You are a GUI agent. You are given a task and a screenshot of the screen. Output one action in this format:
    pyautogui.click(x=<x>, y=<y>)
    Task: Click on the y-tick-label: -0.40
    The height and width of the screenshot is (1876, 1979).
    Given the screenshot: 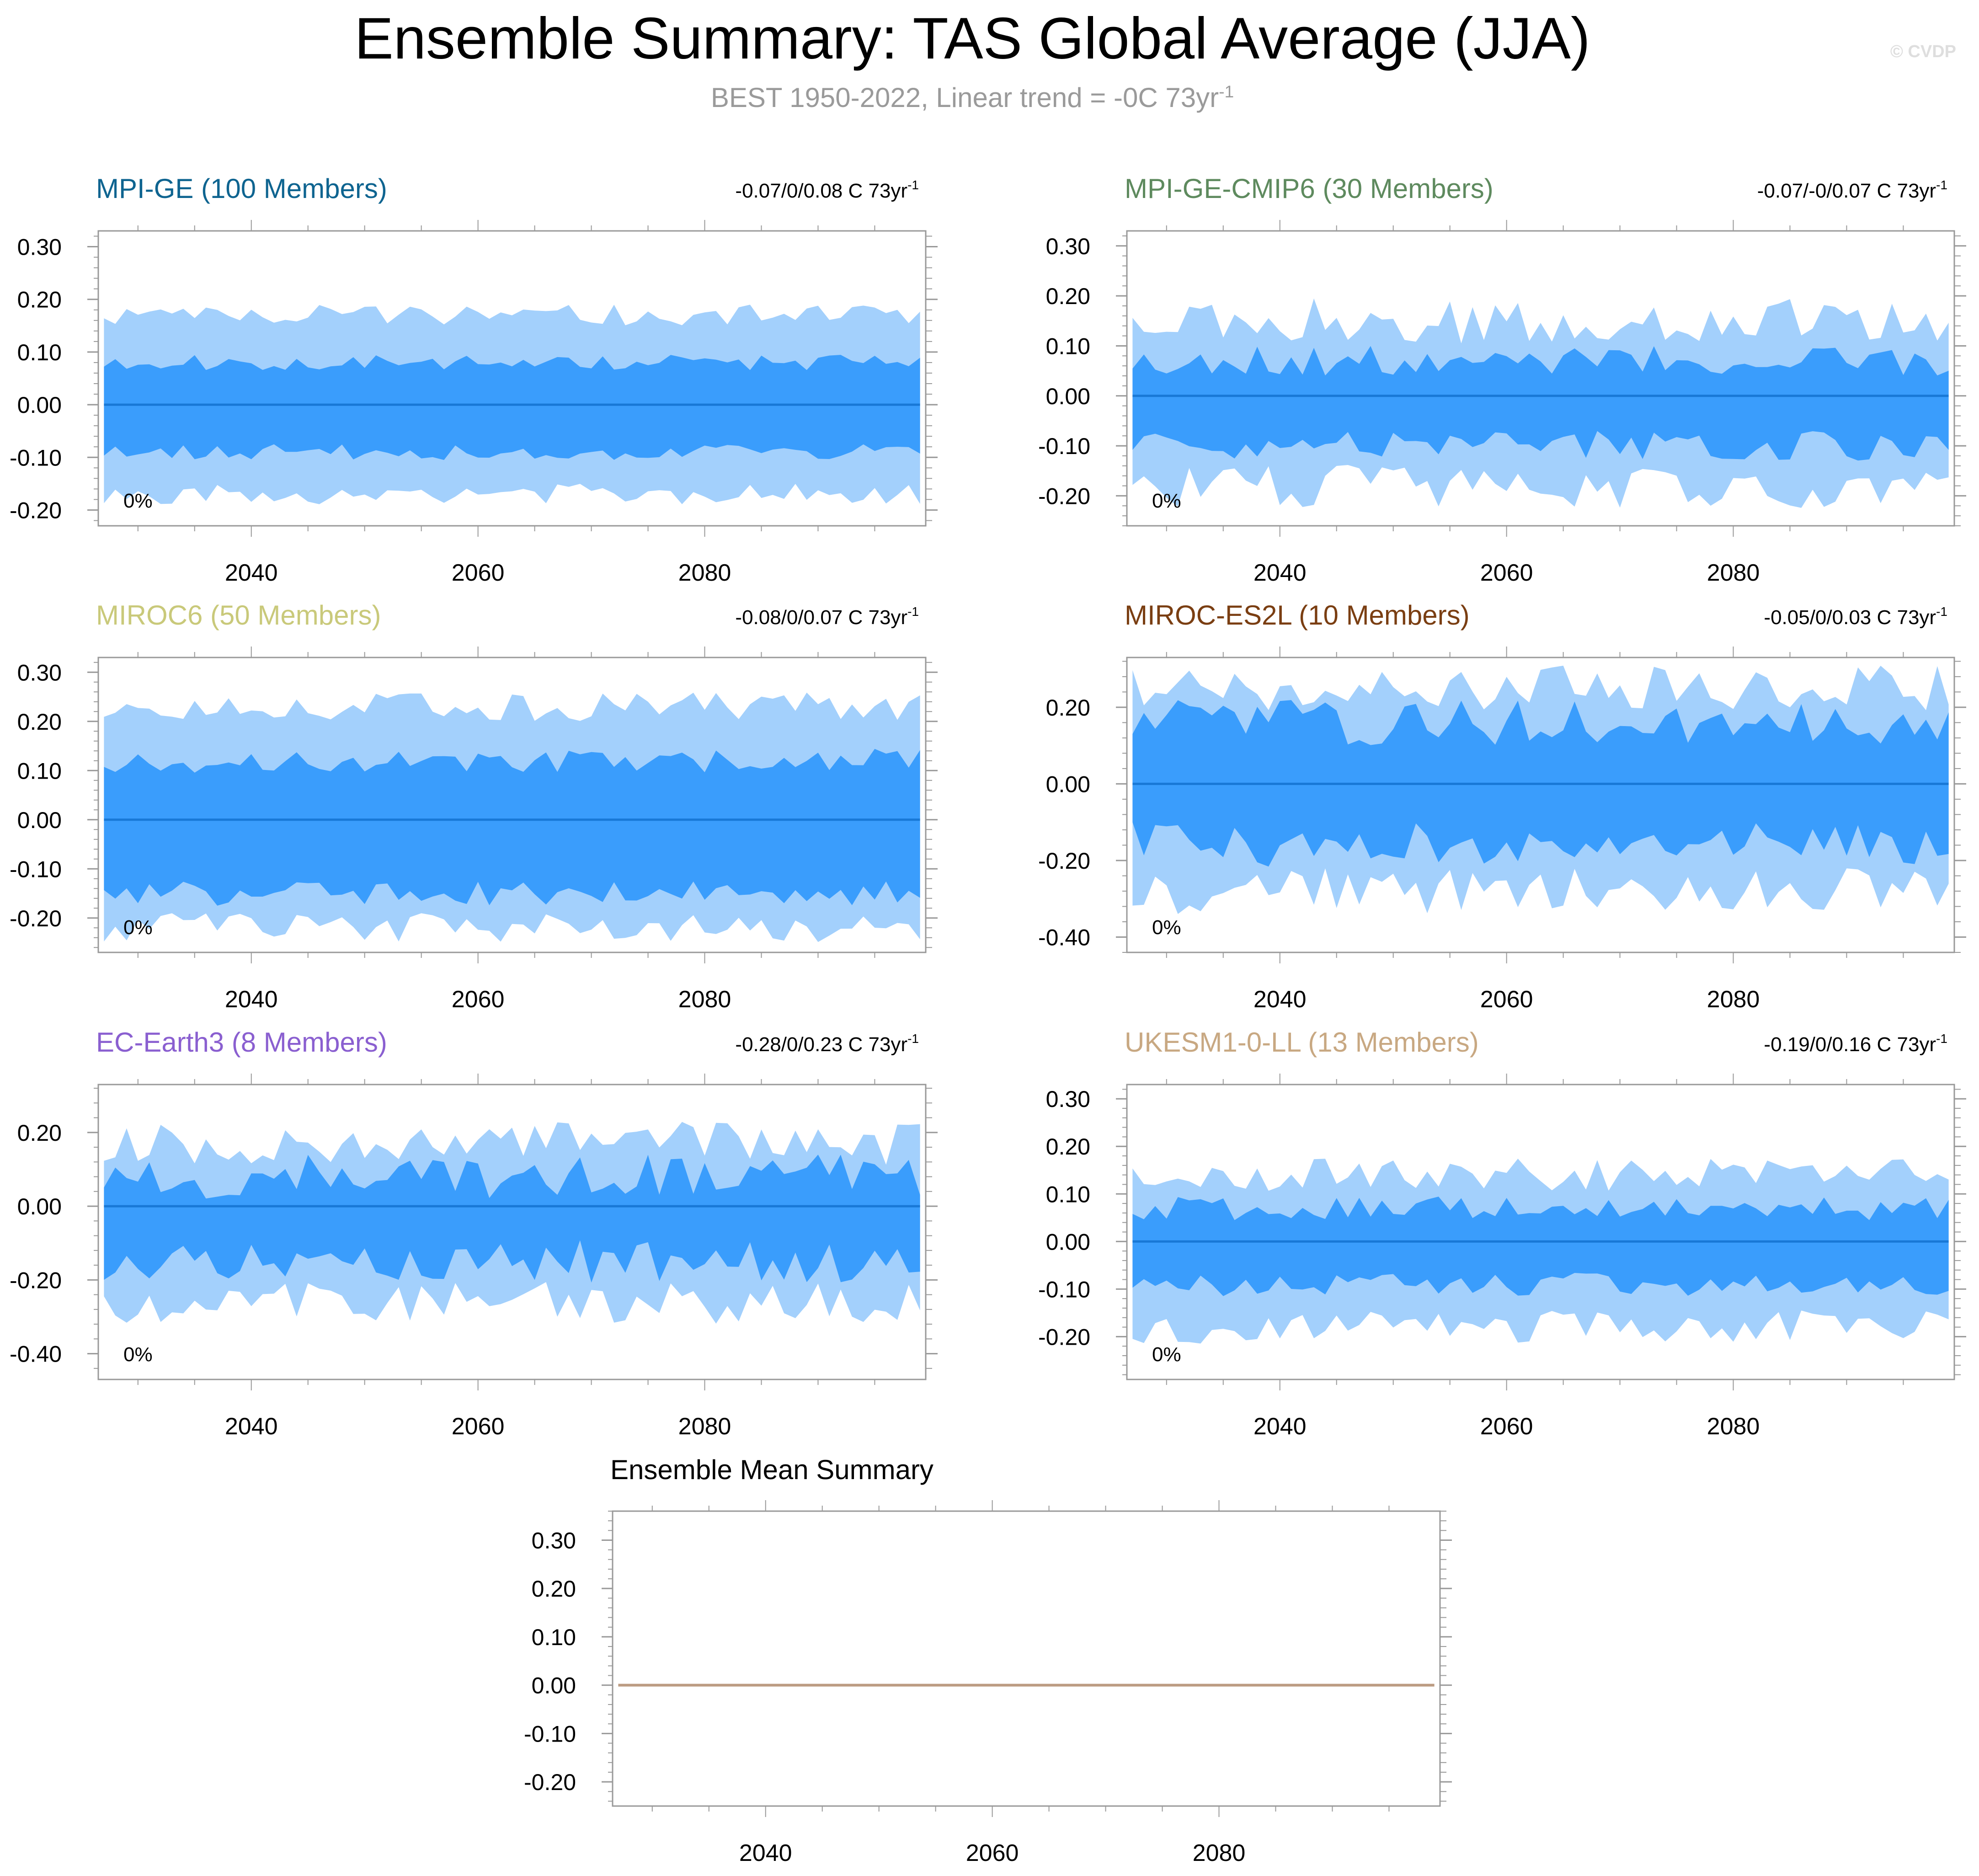 What is the action you would take?
    pyautogui.click(x=1064, y=937)
    